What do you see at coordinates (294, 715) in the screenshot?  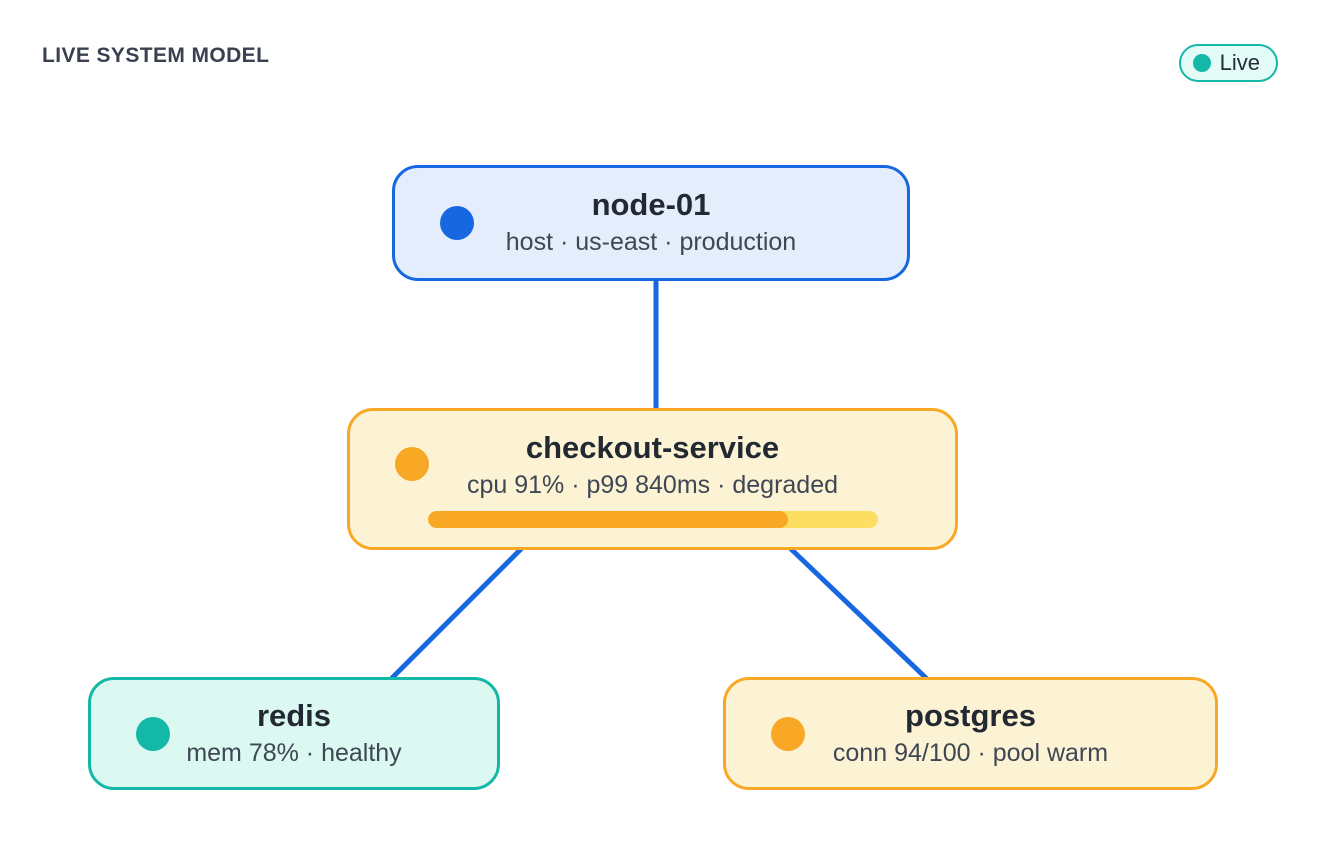 I see `node-title: redis` at bounding box center [294, 715].